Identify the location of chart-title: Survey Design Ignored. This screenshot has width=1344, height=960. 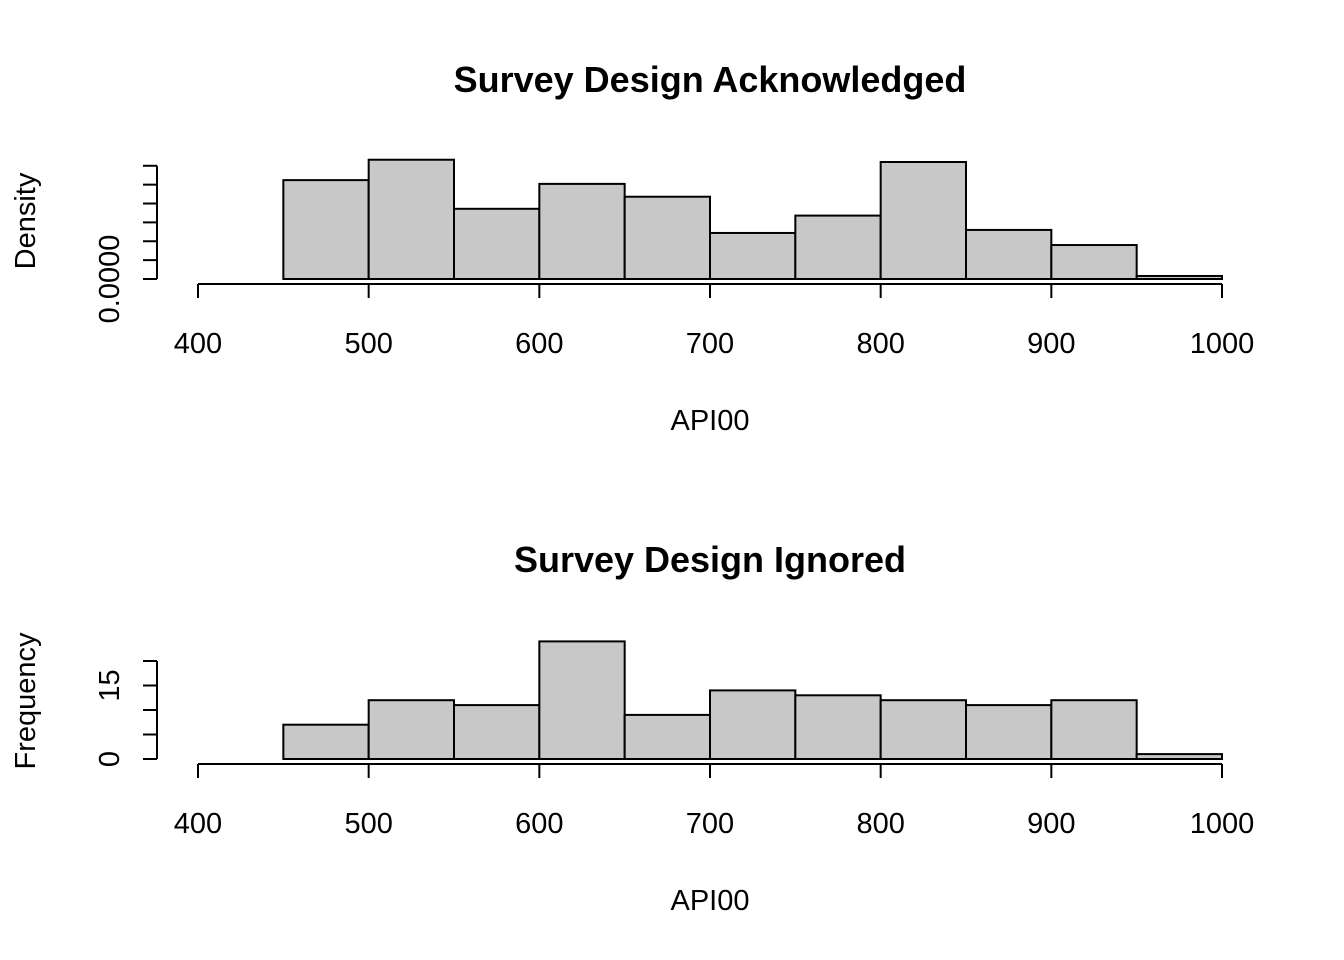
(710, 559).